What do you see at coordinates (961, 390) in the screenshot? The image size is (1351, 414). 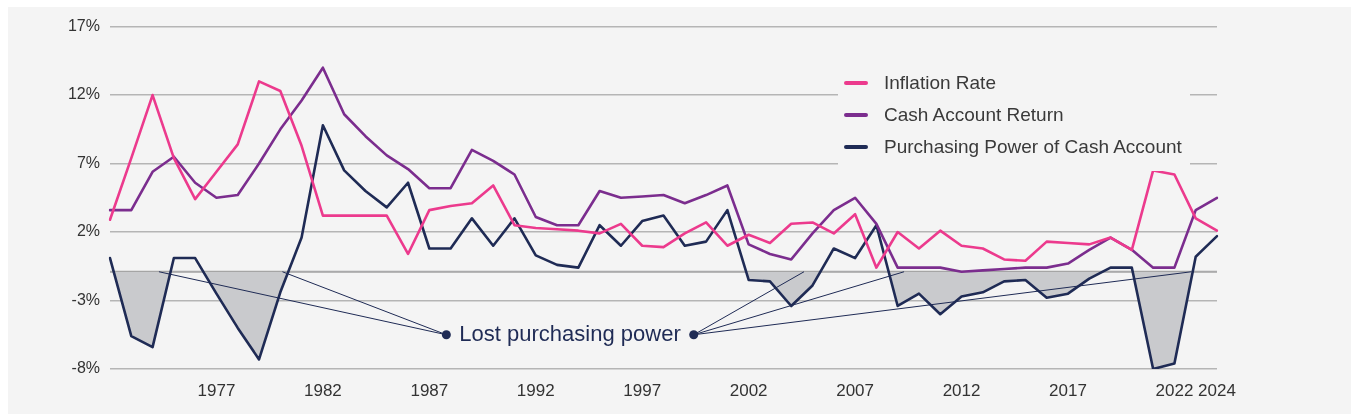 I see `x-tick-label: 2012` at bounding box center [961, 390].